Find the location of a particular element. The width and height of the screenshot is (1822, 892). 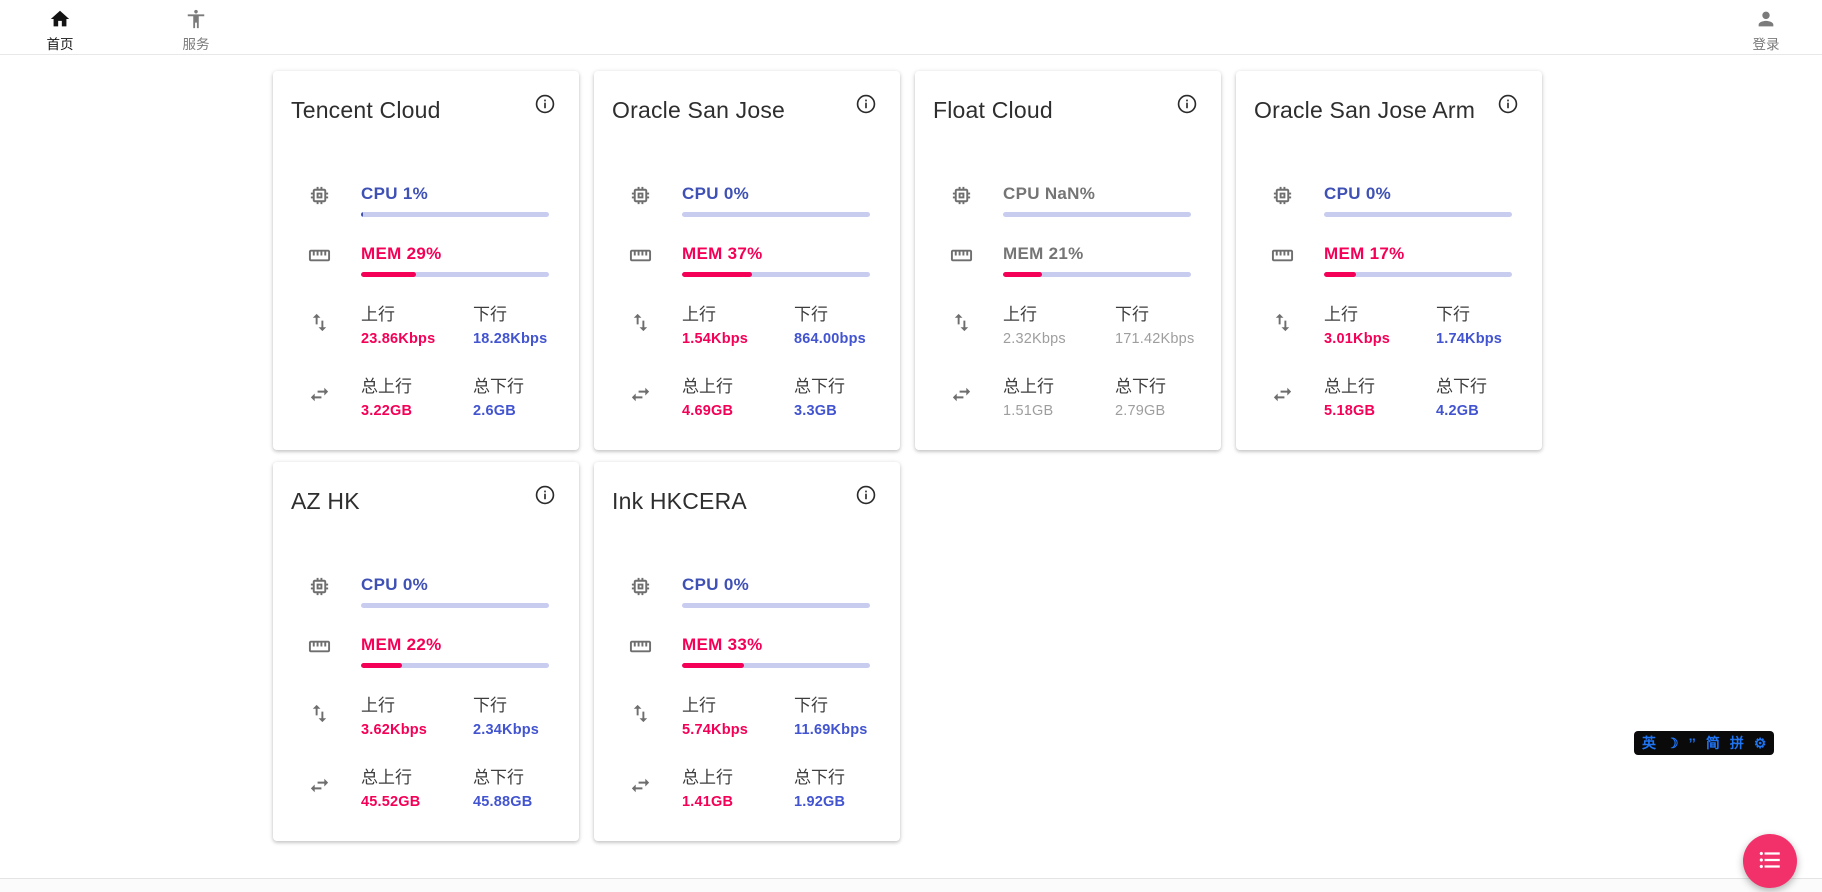

total-up-value: 1.51GB is located at coordinates (1028, 411).